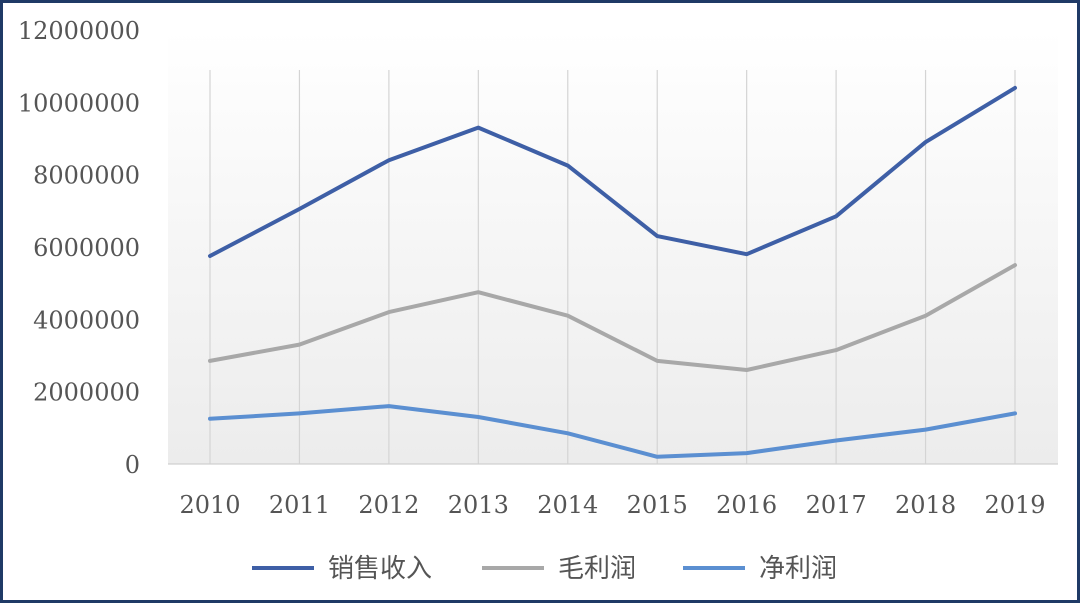  I want to click on y-tick-label: 2000000, so click(86, 393).